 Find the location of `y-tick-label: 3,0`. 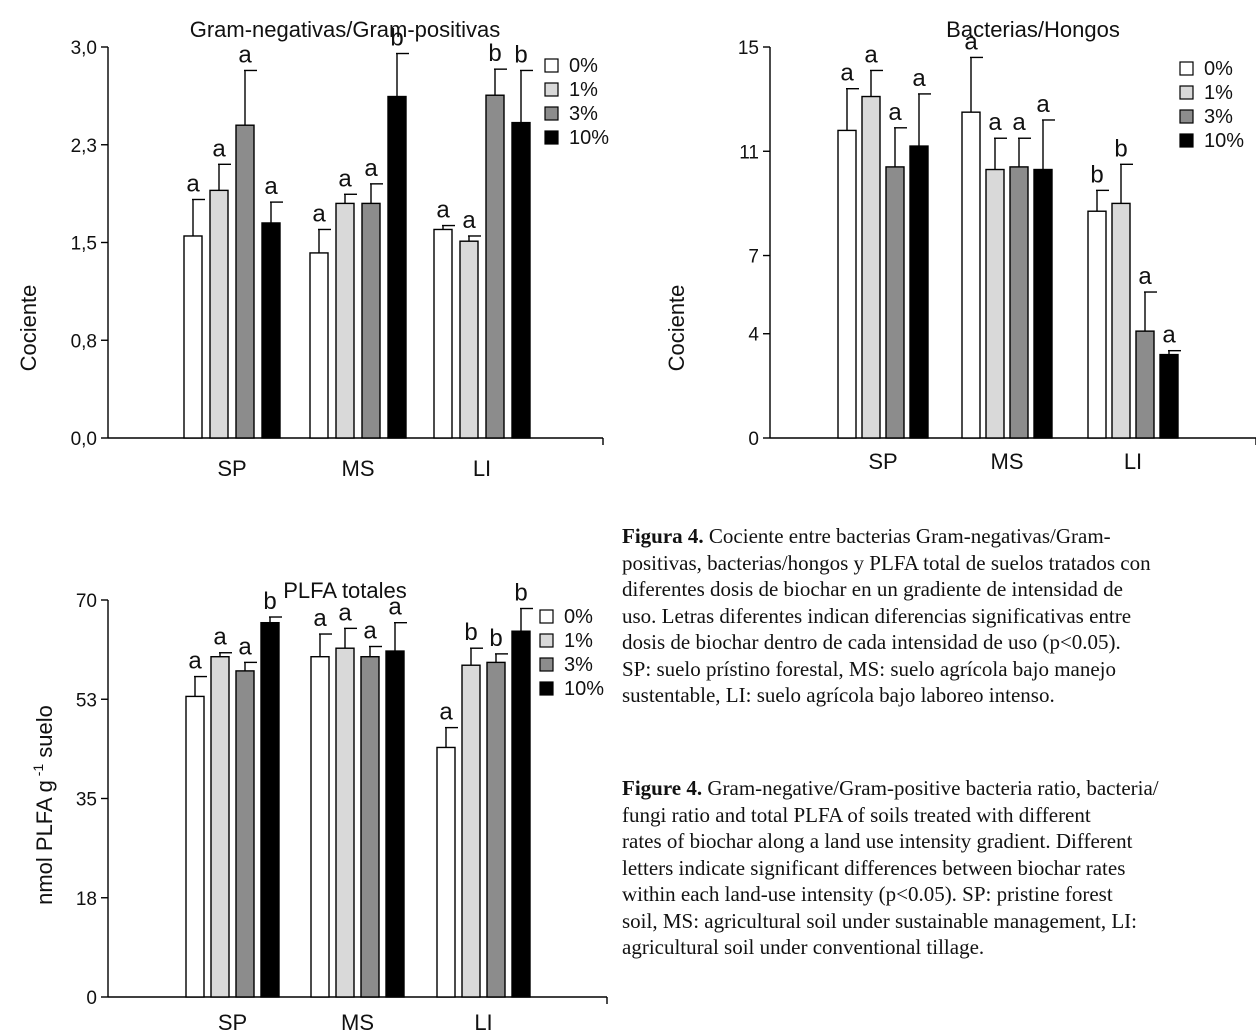

y-tick-label: 3,0 is located at coordinates (84, 48).